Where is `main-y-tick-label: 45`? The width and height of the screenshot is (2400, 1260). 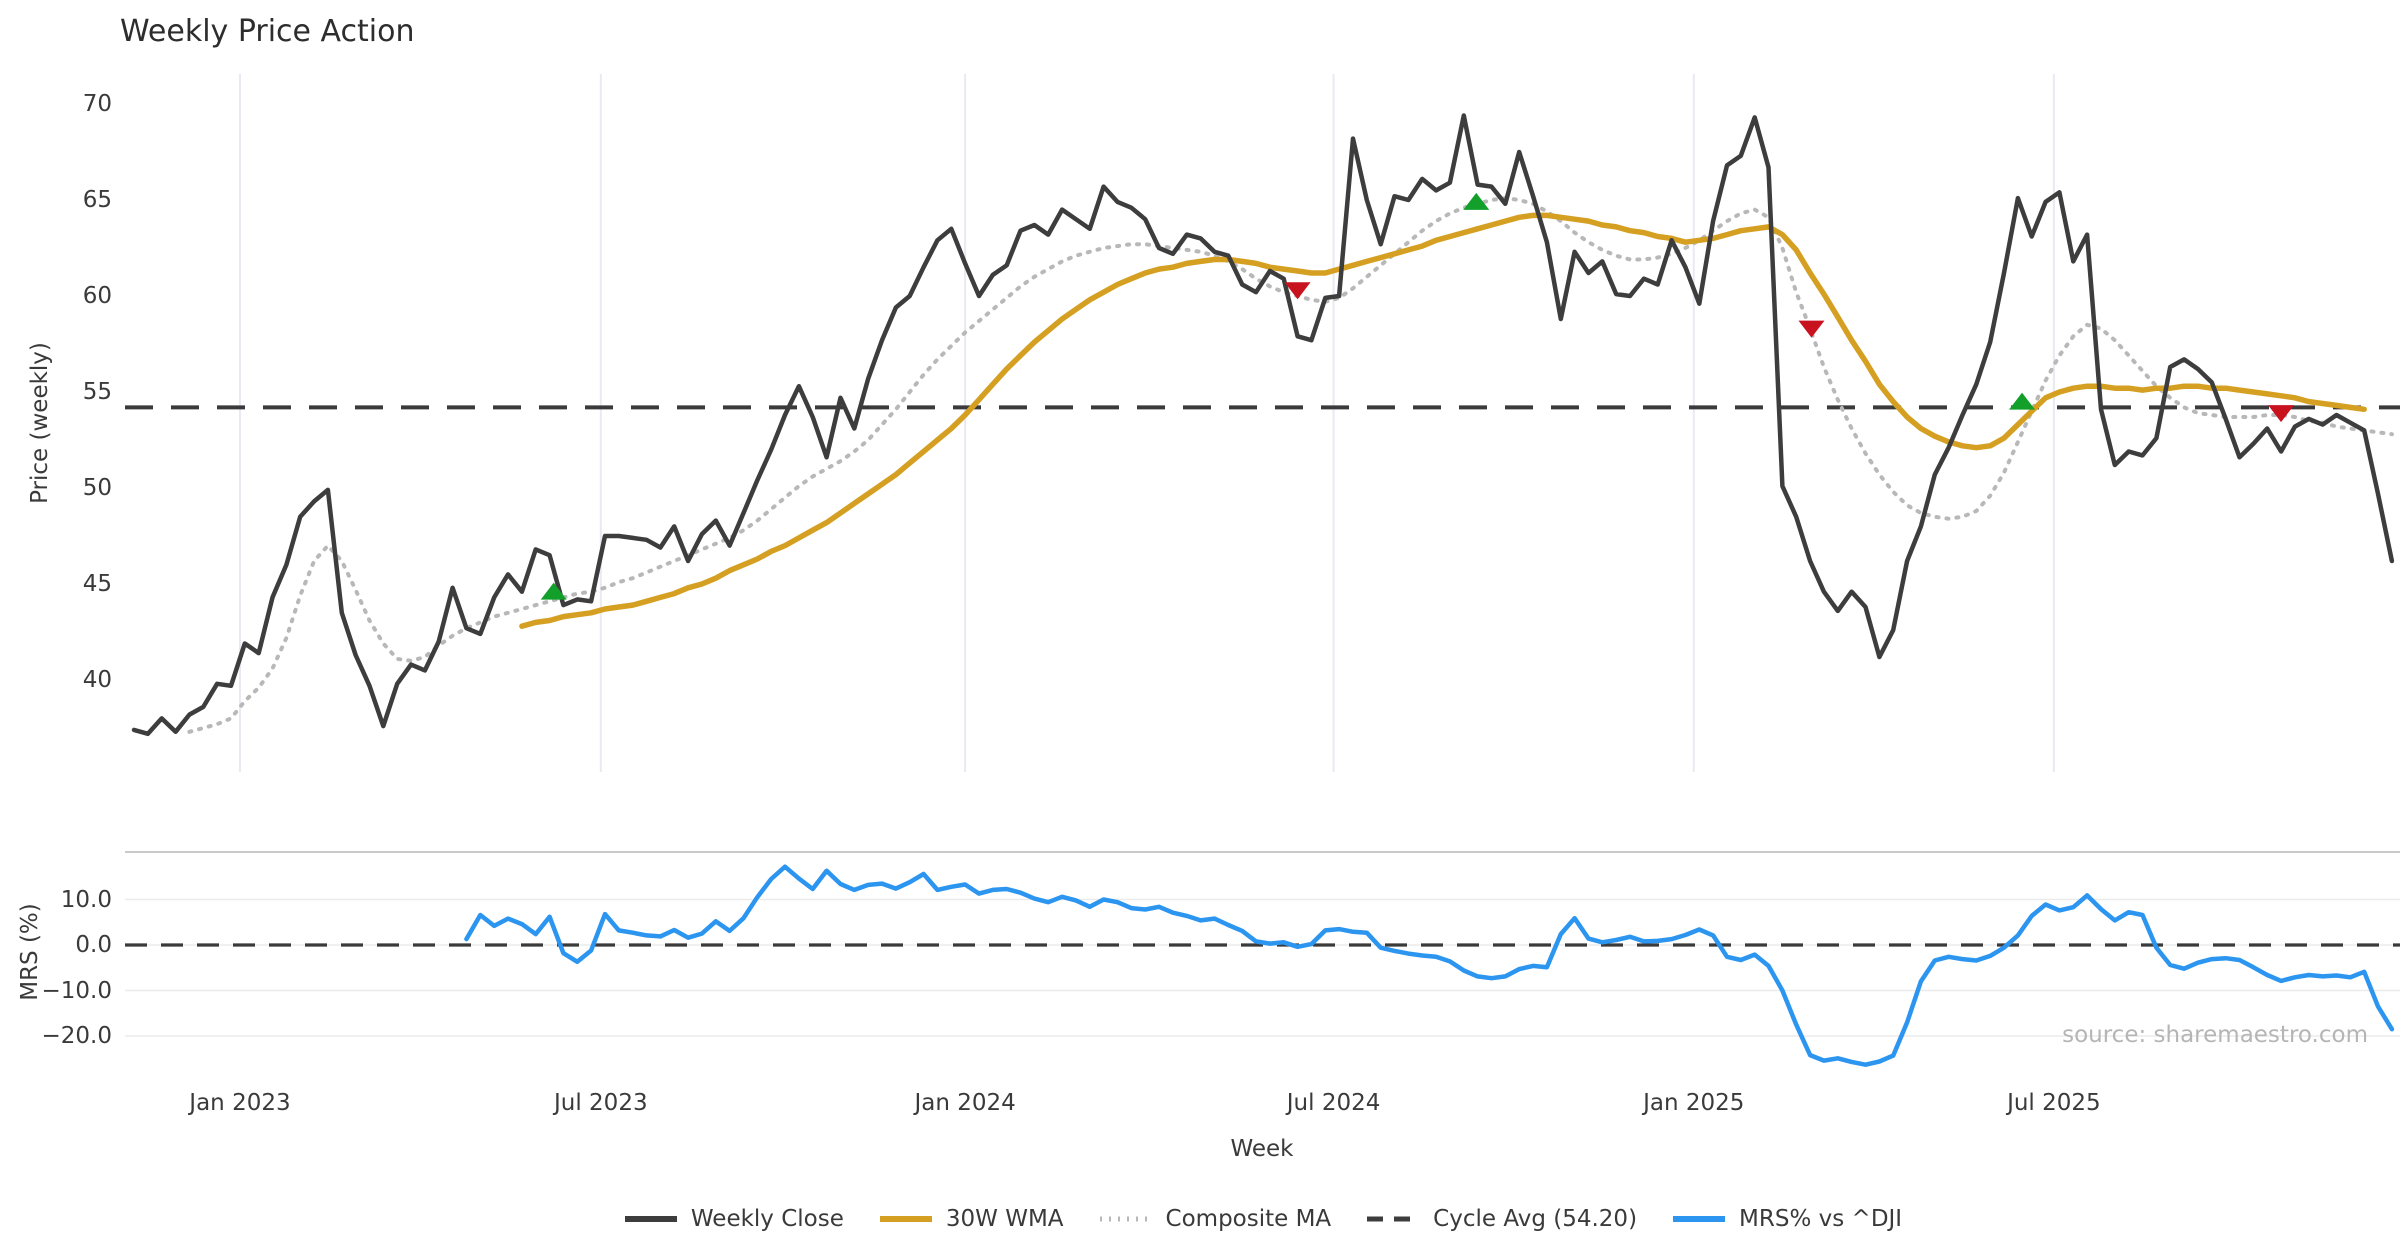 main-y-tick-label: 45 is located at coordinates (97, 584).